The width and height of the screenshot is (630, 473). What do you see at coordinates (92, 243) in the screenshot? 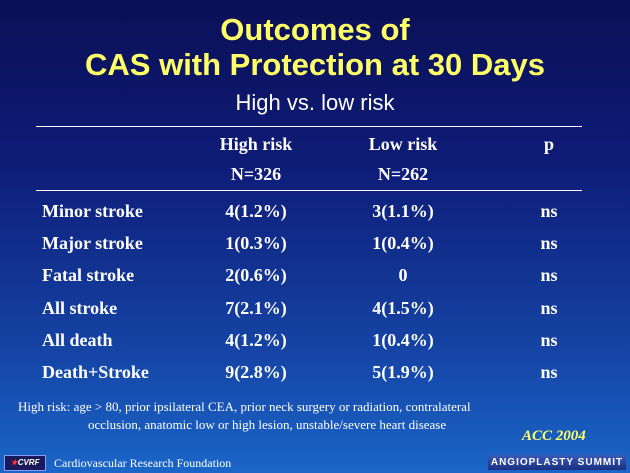
I see `row-label-major-stroke: Major stroke` at bounding box center [92, 243].